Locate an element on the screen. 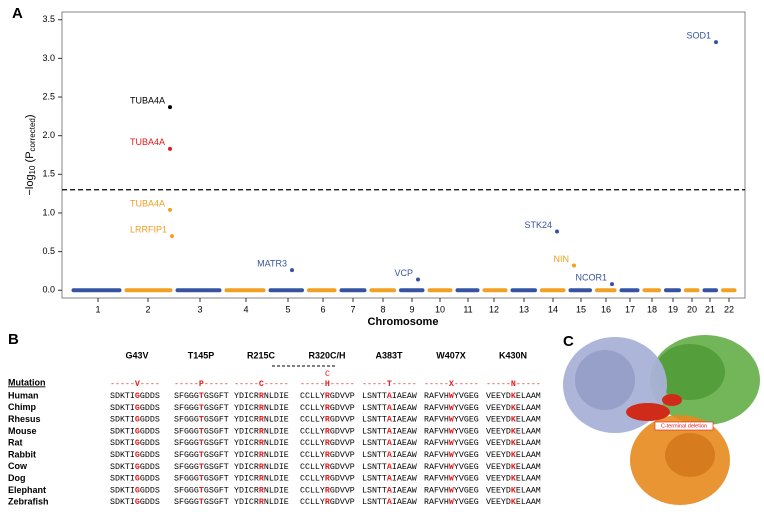 The height and width of the screenshot is (516, 764). x-tick-label: 6 is located at coordinates (322, 309).